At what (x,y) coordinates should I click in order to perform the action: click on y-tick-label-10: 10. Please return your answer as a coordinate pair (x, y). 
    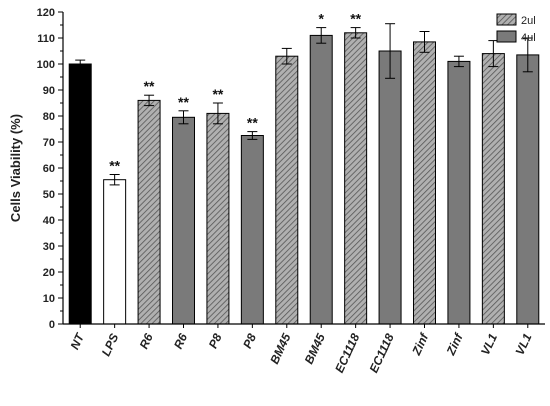
    Looking at the image, I should click on (49, 299).